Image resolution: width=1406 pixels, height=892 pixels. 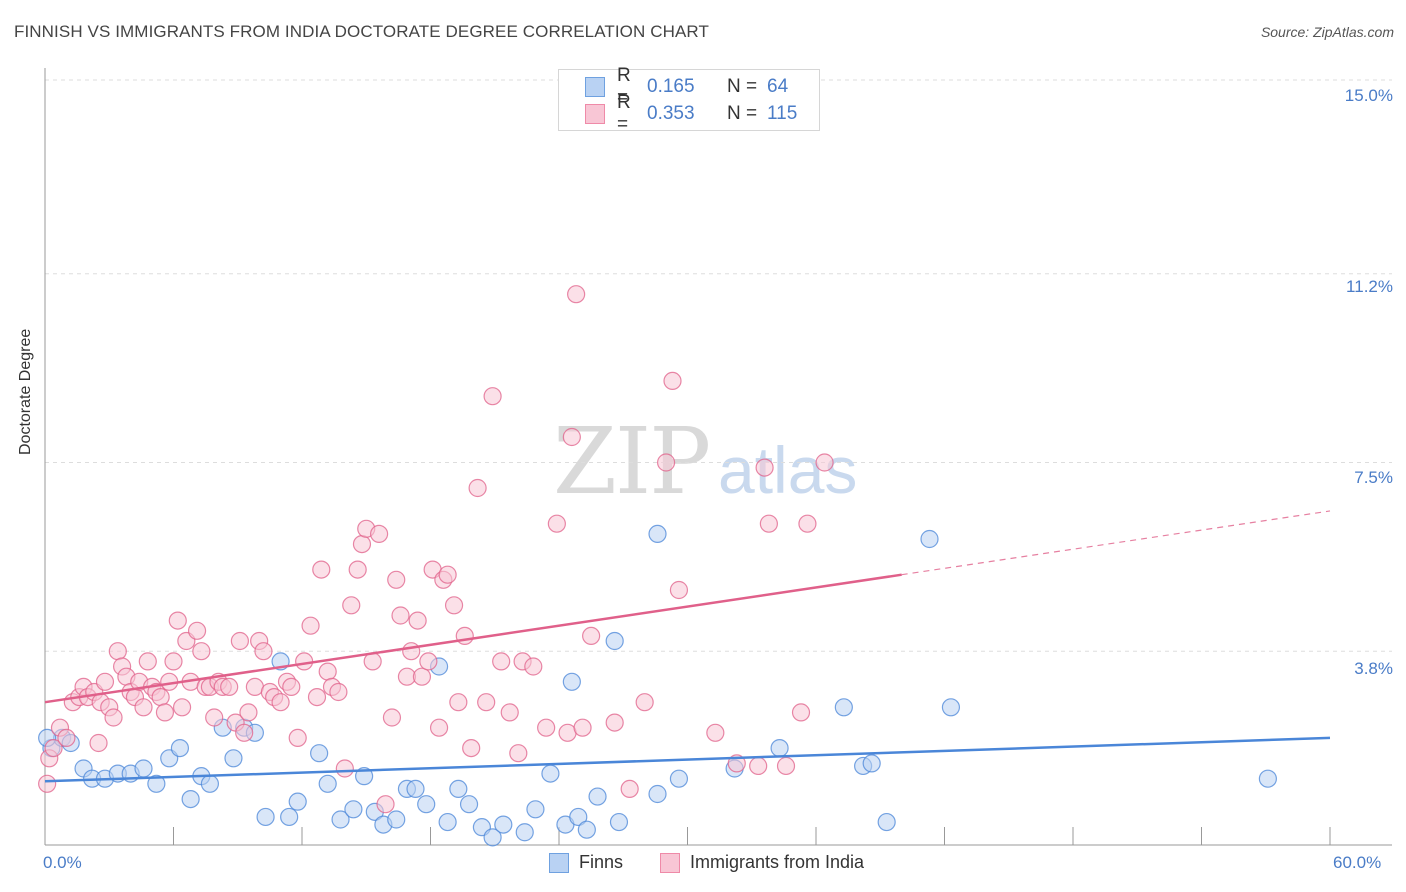 What do you see at coordinates (473, 638) in the screenshot?
I see `trend-line-india` at bounding box center [473, 638].